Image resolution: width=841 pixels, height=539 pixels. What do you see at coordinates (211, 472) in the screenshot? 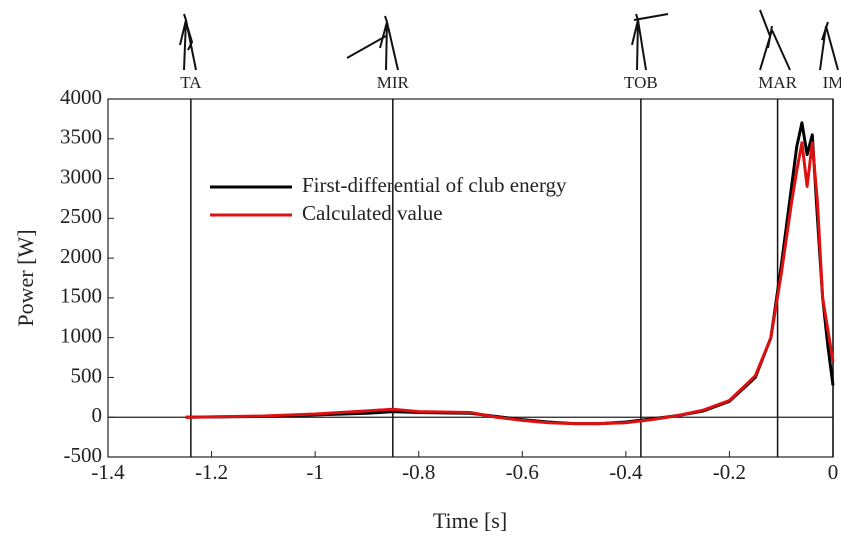
I see `x-tick-label: -1.2` at bounding box center [211, 472].